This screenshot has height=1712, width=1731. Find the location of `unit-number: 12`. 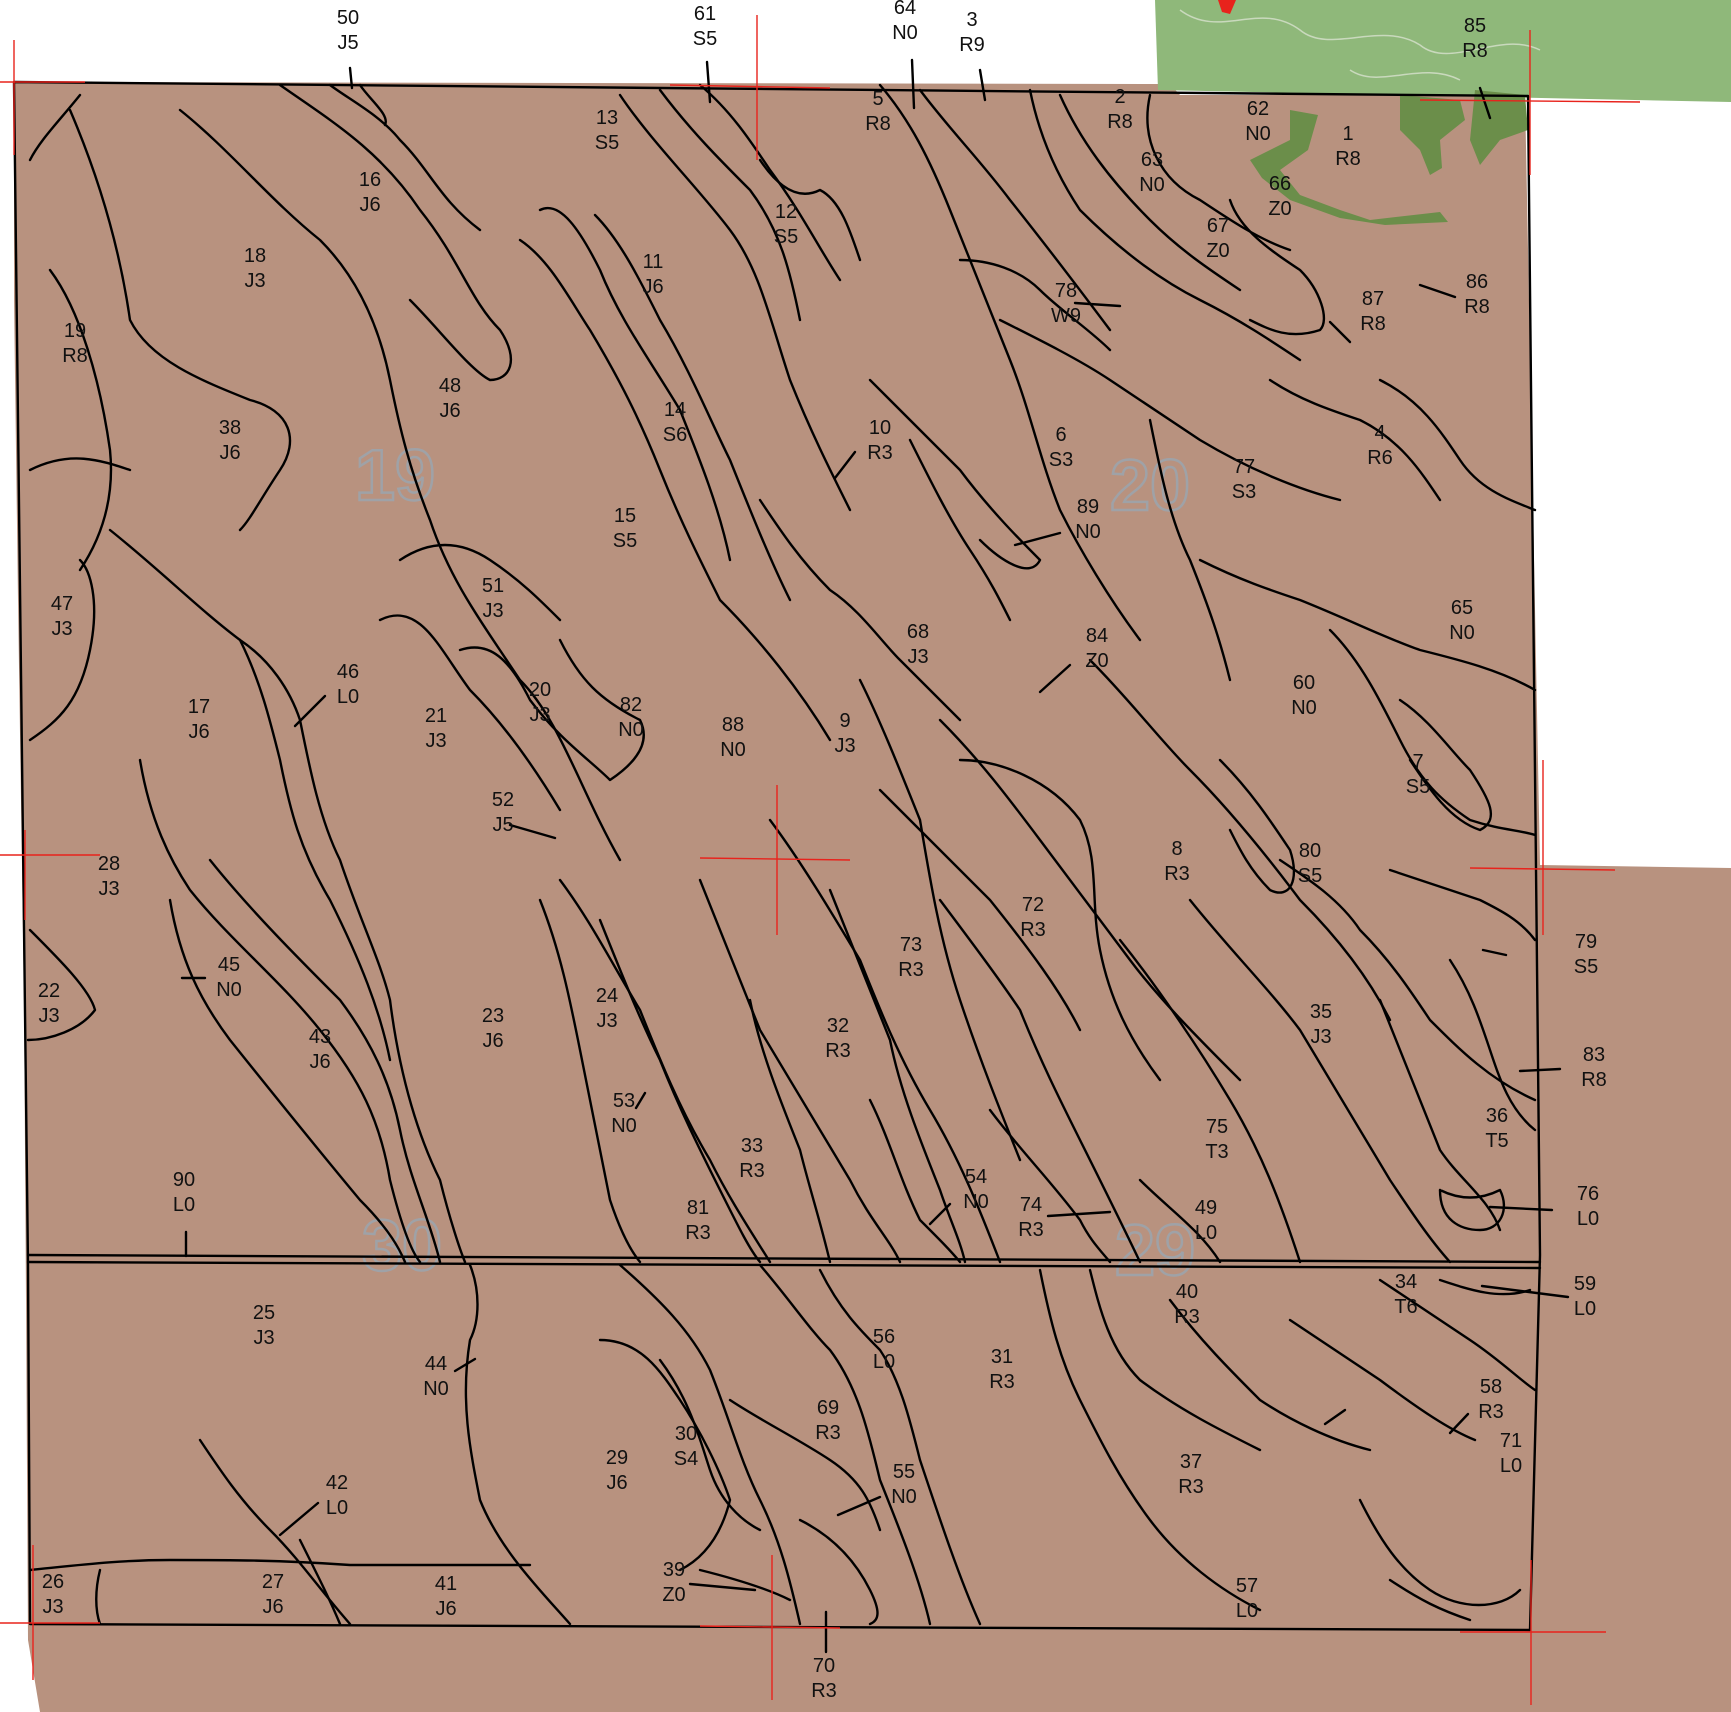

unit-number: 12 is located at coordinates (786, 212).